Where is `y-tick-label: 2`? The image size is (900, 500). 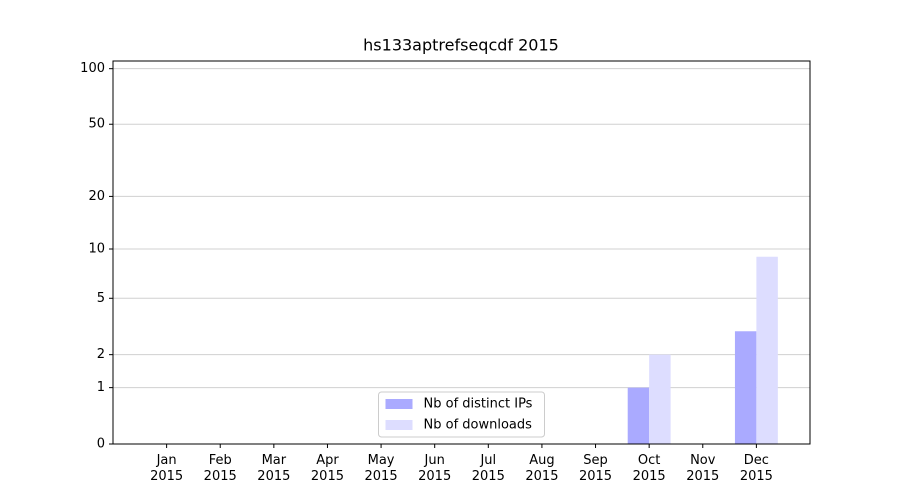 y-tick-label: 2 is located at coordinates (101, 354).